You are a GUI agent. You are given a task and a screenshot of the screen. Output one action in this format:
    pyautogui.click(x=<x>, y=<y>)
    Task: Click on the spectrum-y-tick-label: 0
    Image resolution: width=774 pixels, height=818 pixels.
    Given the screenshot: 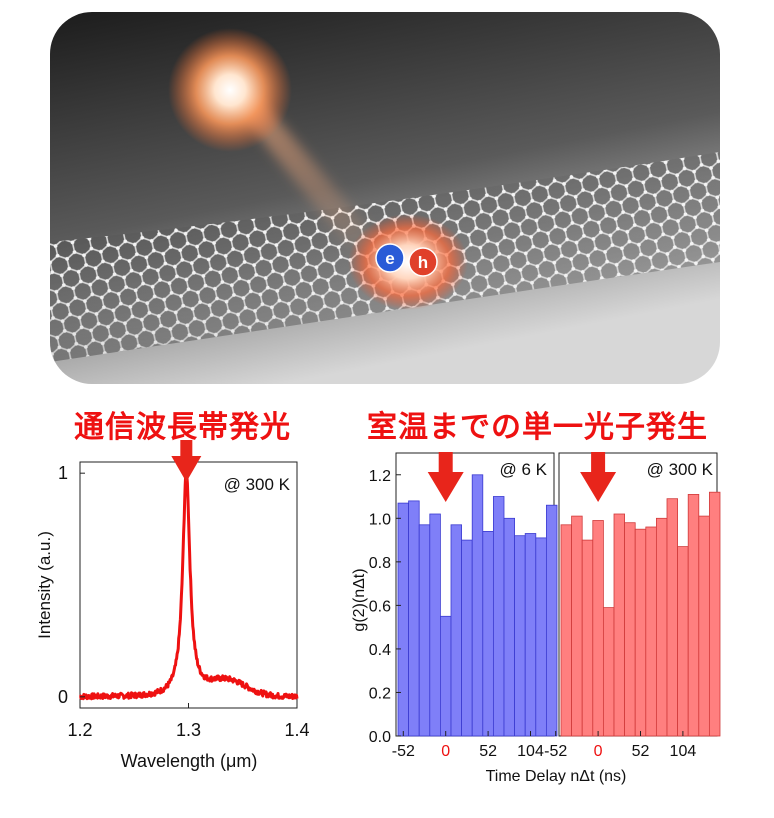 What is the action you would take?
    pyautogui.click(x=63, y=697)
    